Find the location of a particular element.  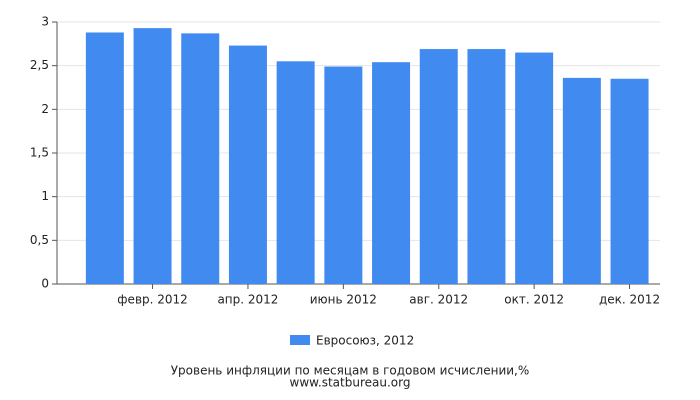

y-tick-label: 0 is located at coordinates (45, 284).